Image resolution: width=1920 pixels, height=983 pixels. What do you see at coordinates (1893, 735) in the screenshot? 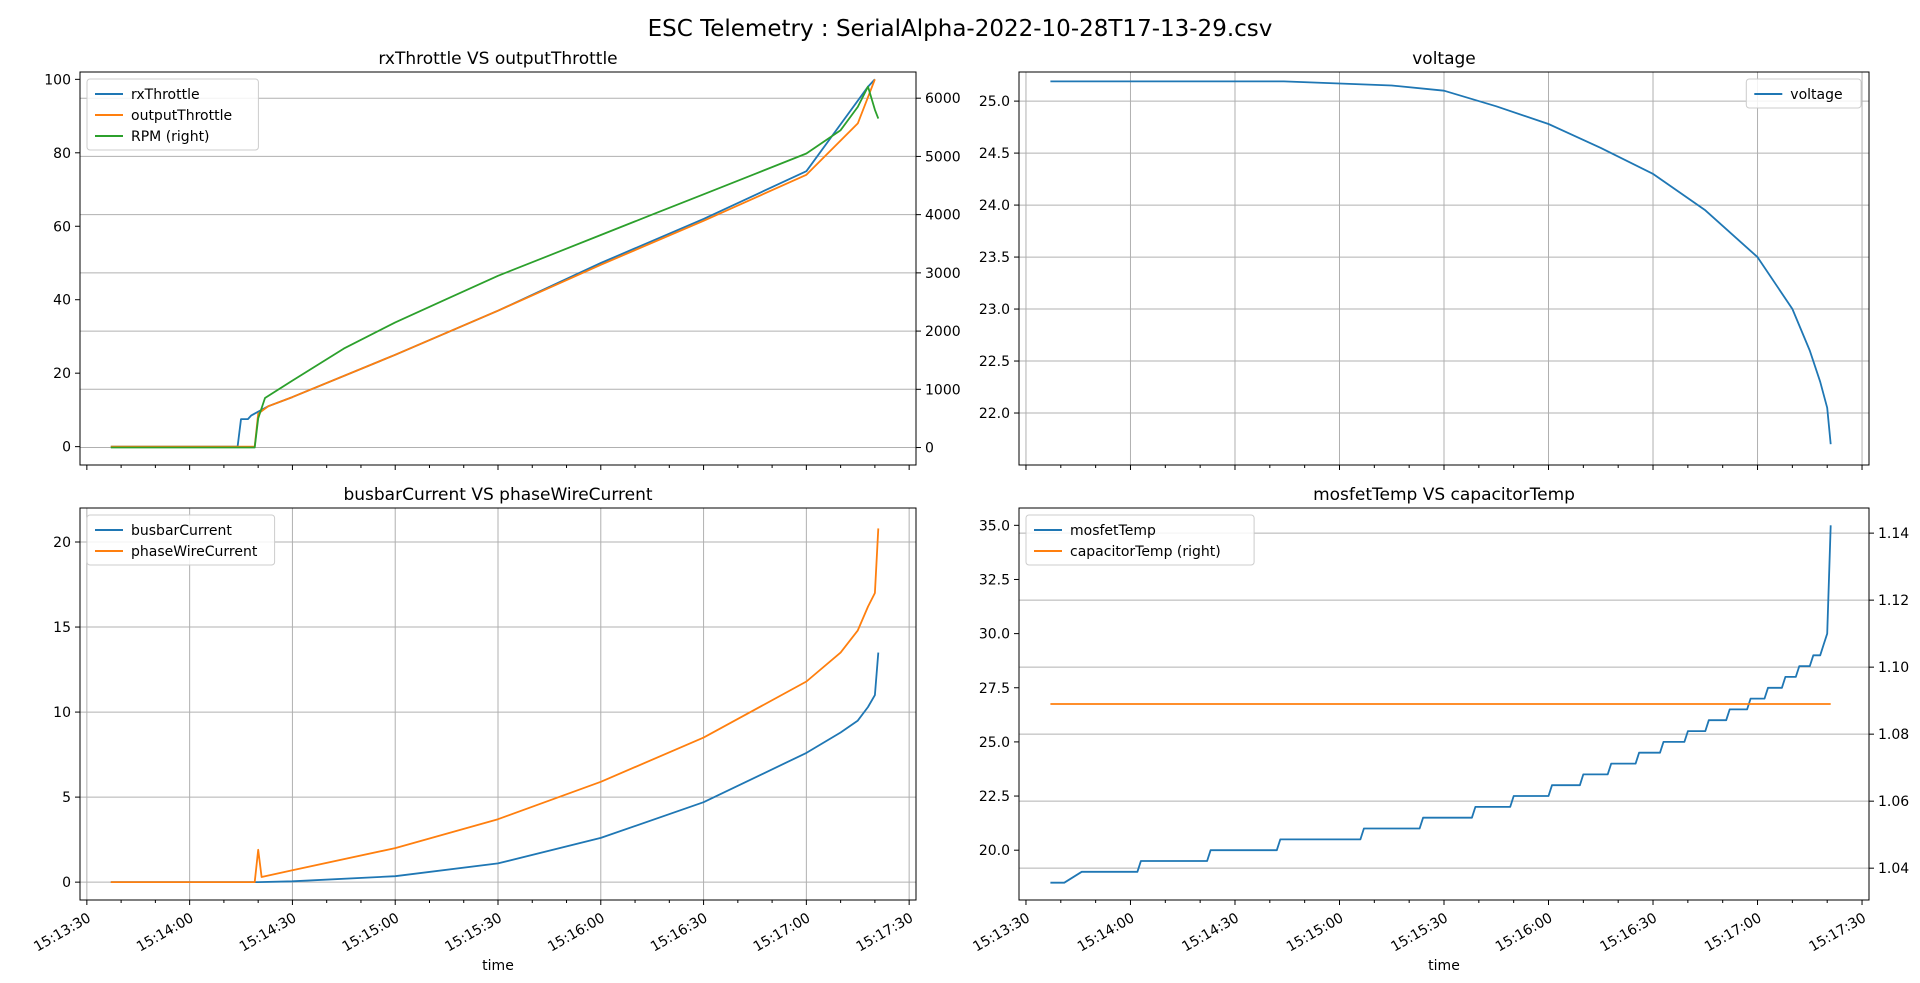
I see `y2-tick-label: 1.08` at bounding box center [1893, 735].